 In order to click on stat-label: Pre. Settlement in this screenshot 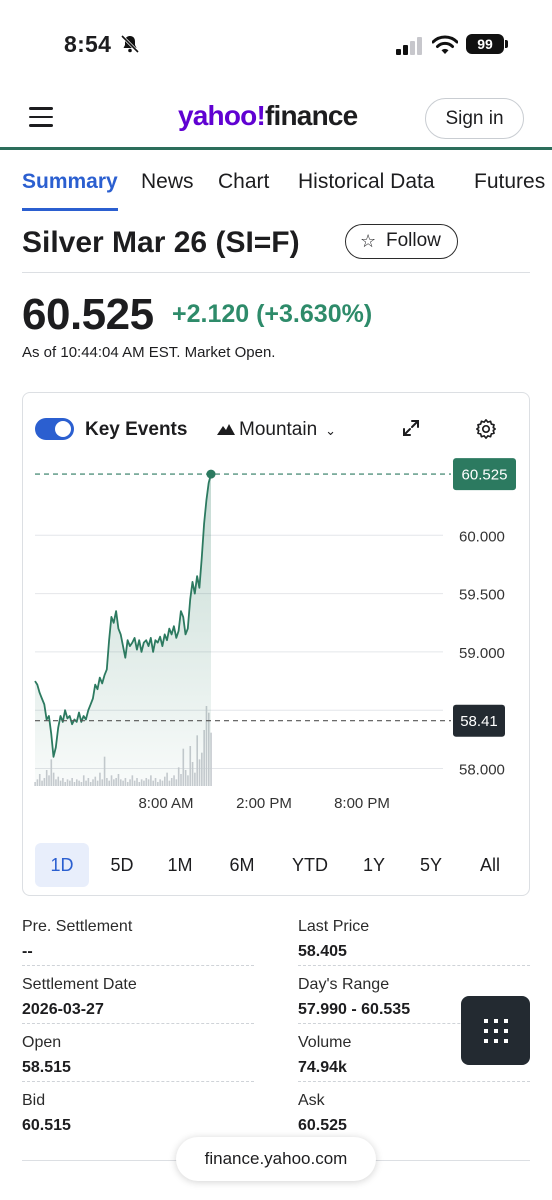, I will do `click(77, 926)`.